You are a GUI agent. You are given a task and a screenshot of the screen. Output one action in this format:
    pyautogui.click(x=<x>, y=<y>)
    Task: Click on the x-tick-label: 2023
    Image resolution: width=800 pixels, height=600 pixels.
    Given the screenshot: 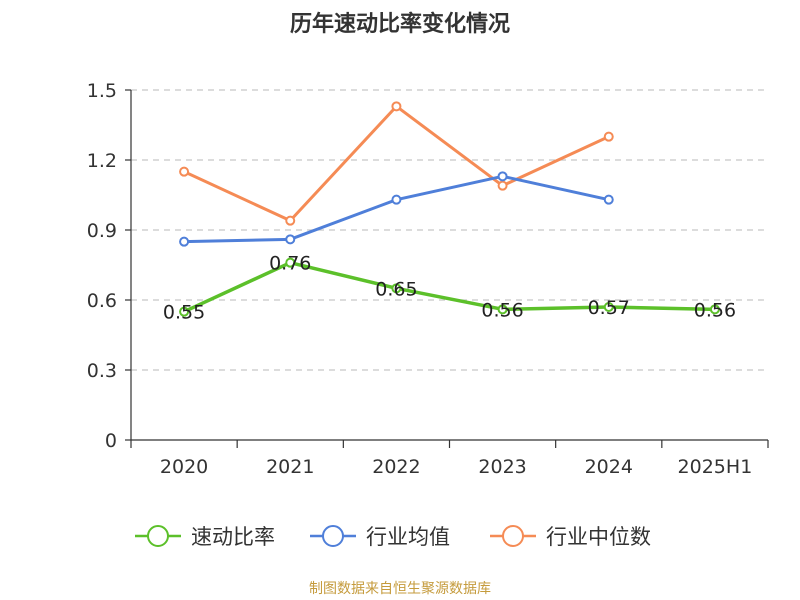 What is the action you would take?
    pyautogui.click(x=502, y=467)
    